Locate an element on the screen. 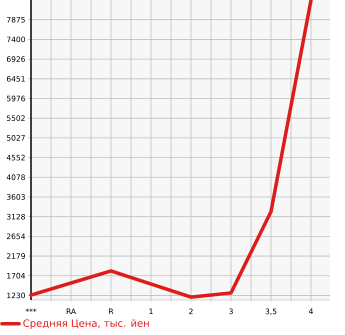 This screenshot has width=345, height=335. legend-label: Средняя Цена, тыс. йен is located at coordinates (86, 324).